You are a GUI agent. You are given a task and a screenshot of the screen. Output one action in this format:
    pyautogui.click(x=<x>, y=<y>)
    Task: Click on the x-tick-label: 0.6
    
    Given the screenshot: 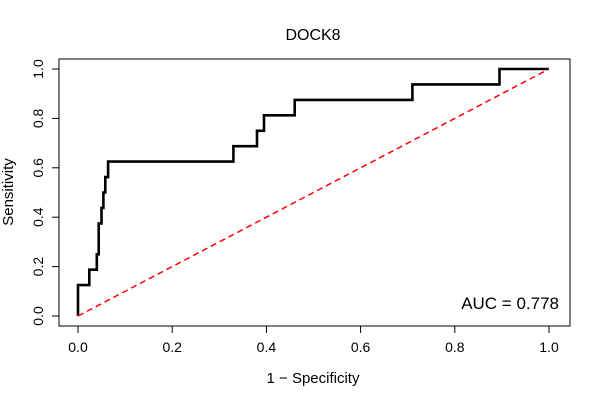 What is the action you would take?
    pyautogui.click(x=361, y=347)
    